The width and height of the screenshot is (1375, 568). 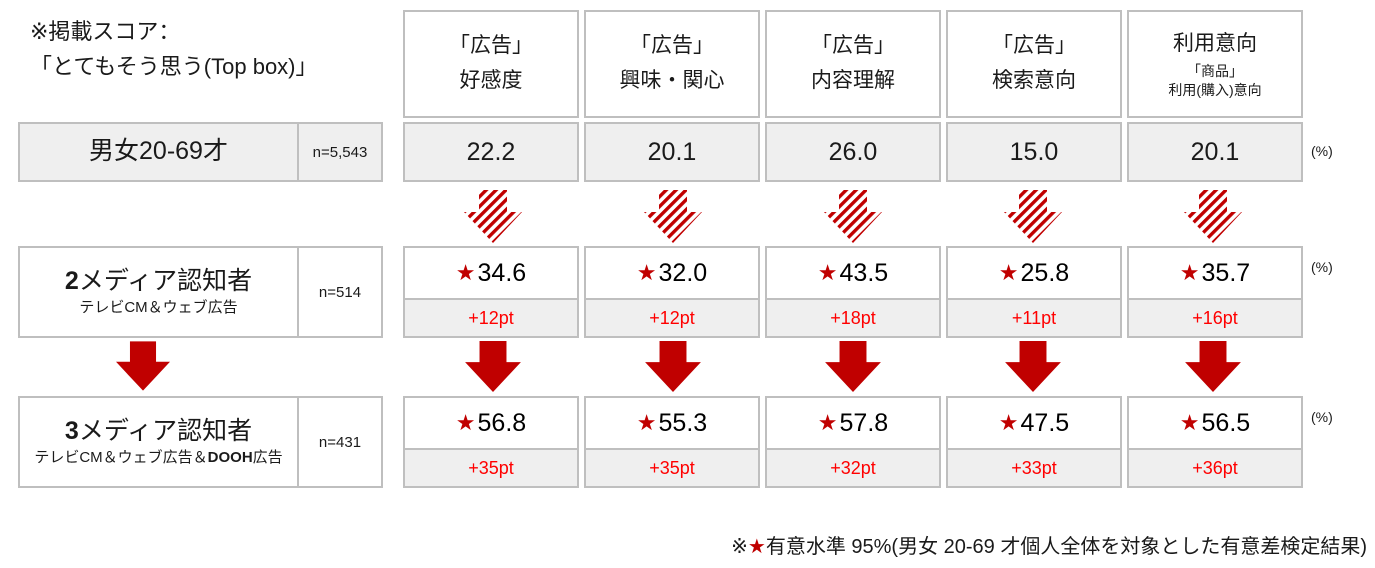 What do you see at coordinates (853, 80) in the screenshot?
I see `header-line: 内容理解` at bounding box center [853, 80].